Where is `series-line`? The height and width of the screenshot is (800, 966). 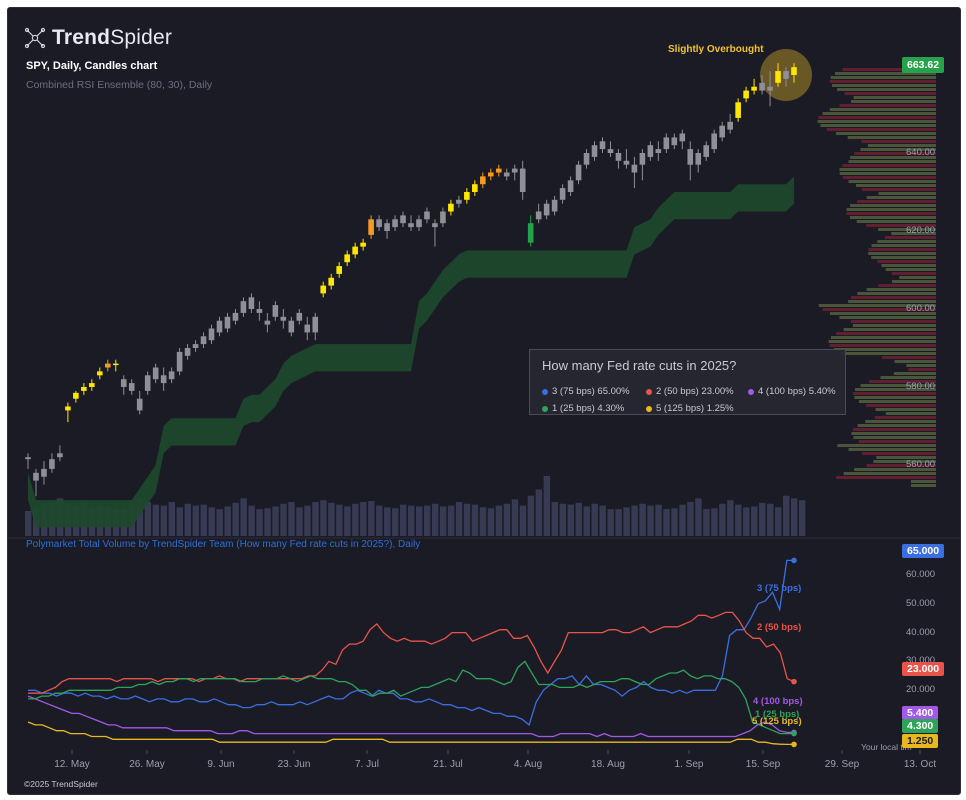
series-line is located at coordinates (410, 716).